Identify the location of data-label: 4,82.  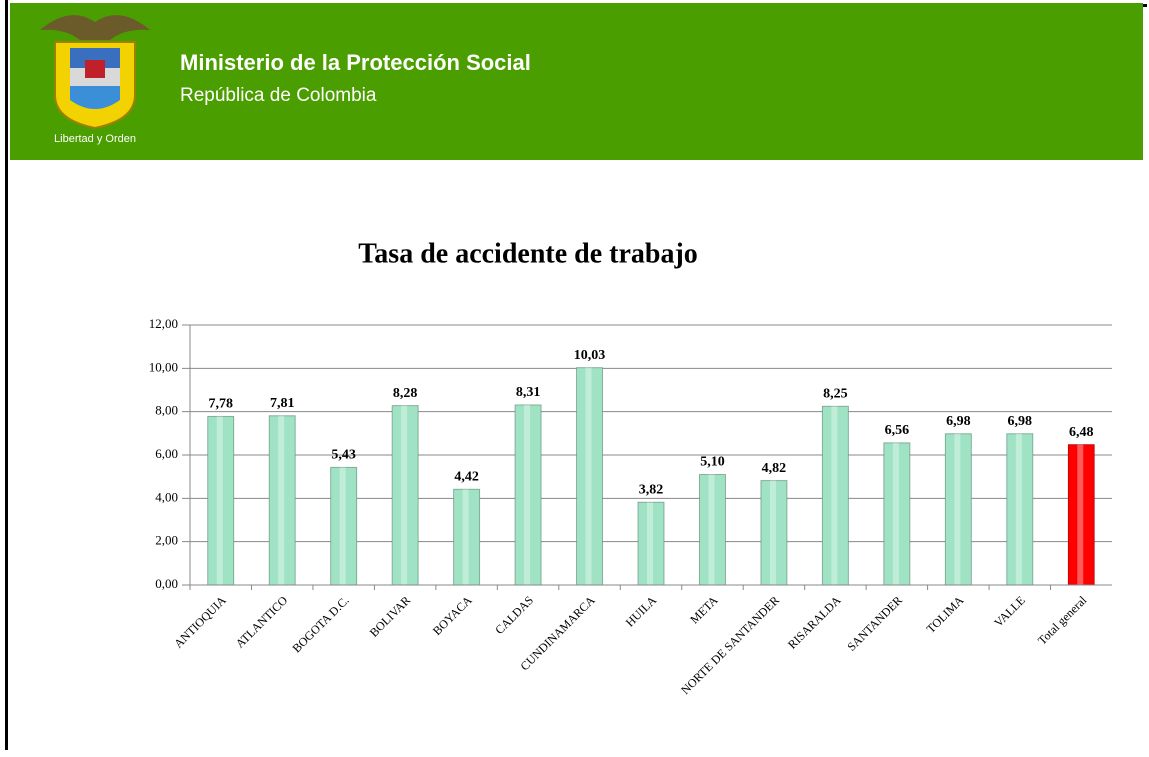
(774, 468).